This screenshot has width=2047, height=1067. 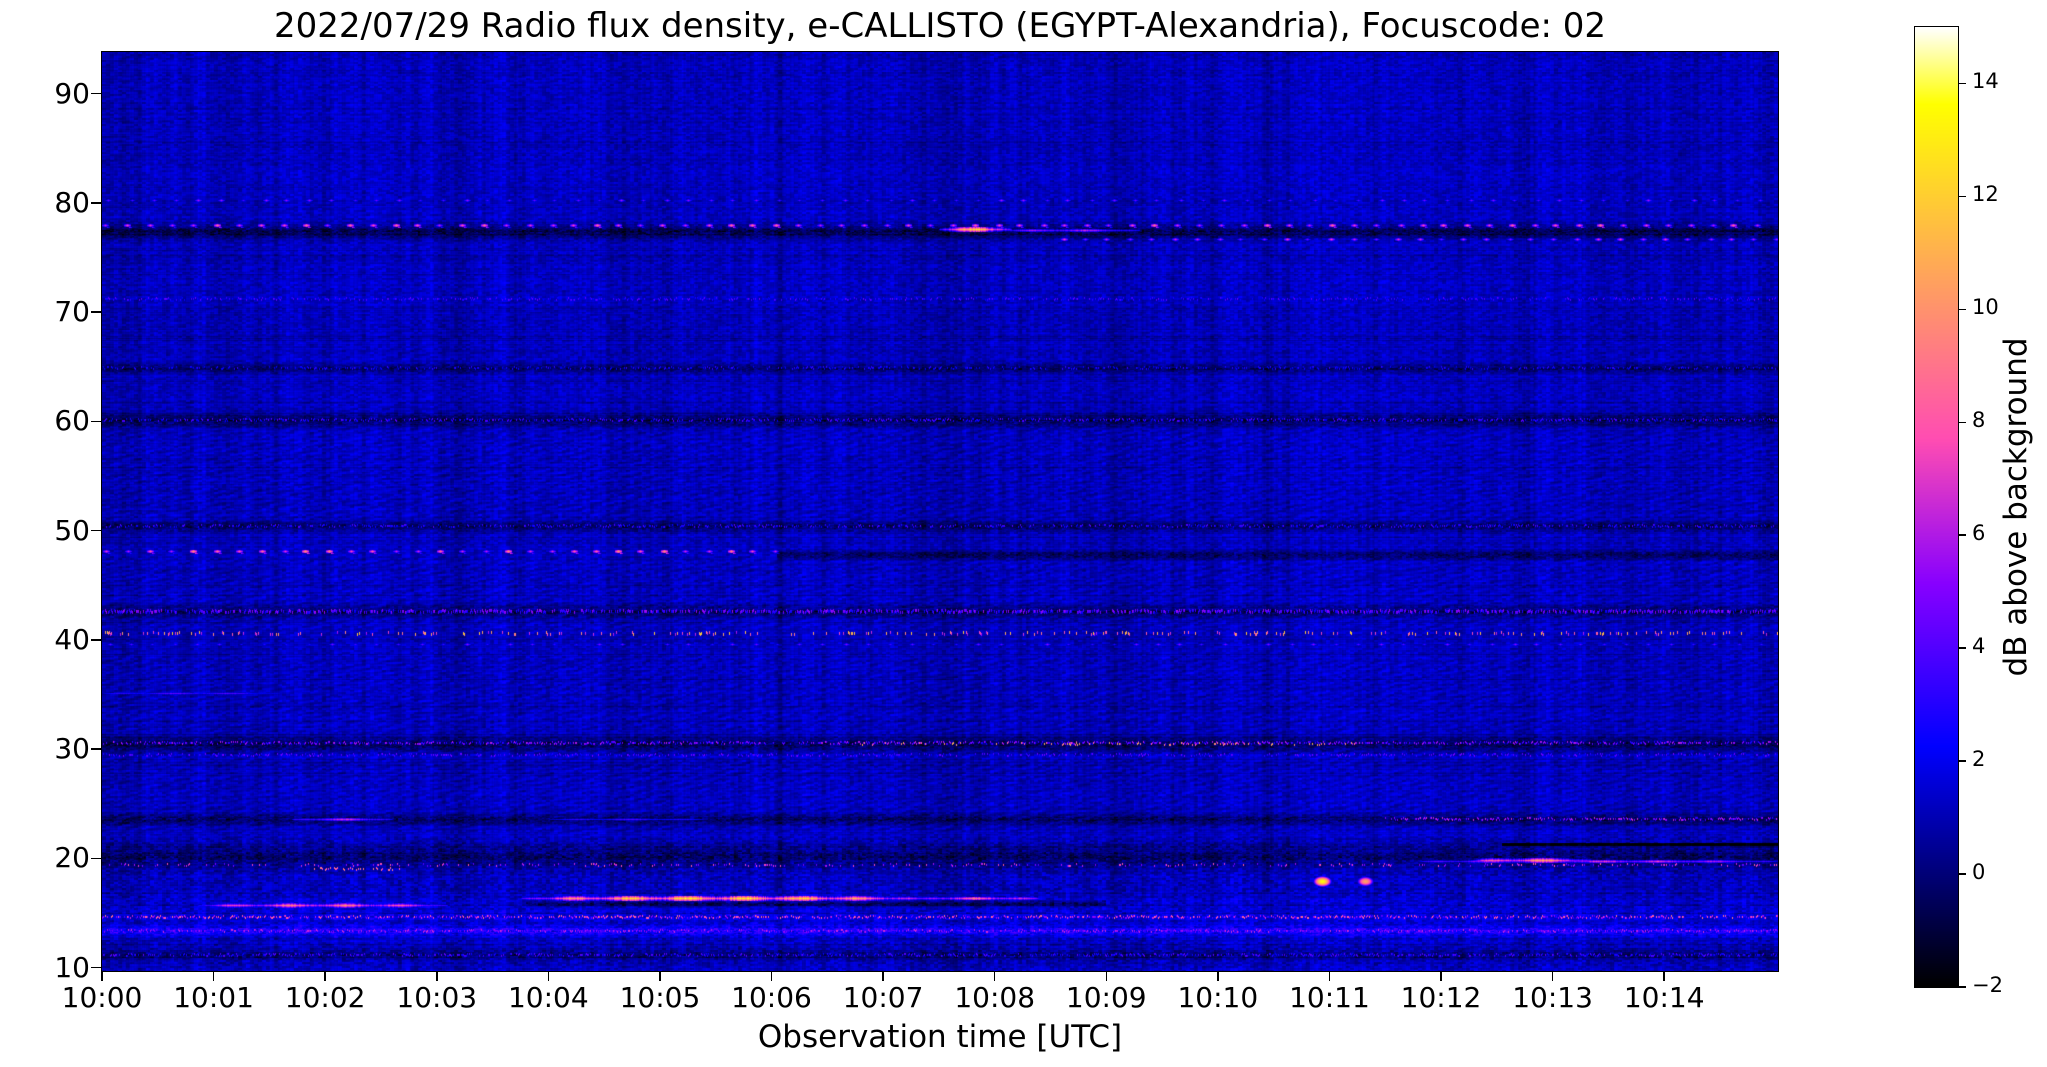 I want to click on x-tick-label: 10:02, so click(x=325, y=997).